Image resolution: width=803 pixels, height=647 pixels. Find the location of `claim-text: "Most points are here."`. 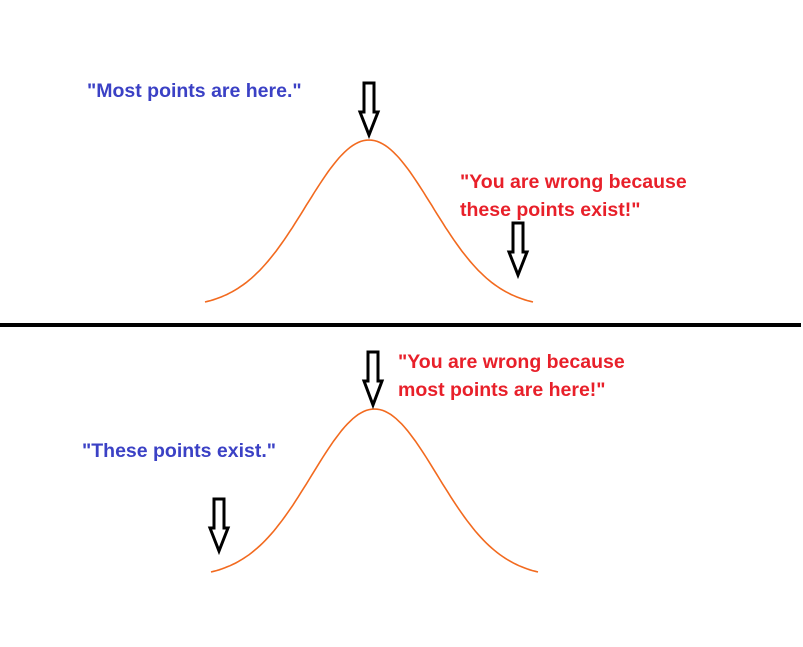

claim-text: "Most points are here." is located at coordinates (194, 91).